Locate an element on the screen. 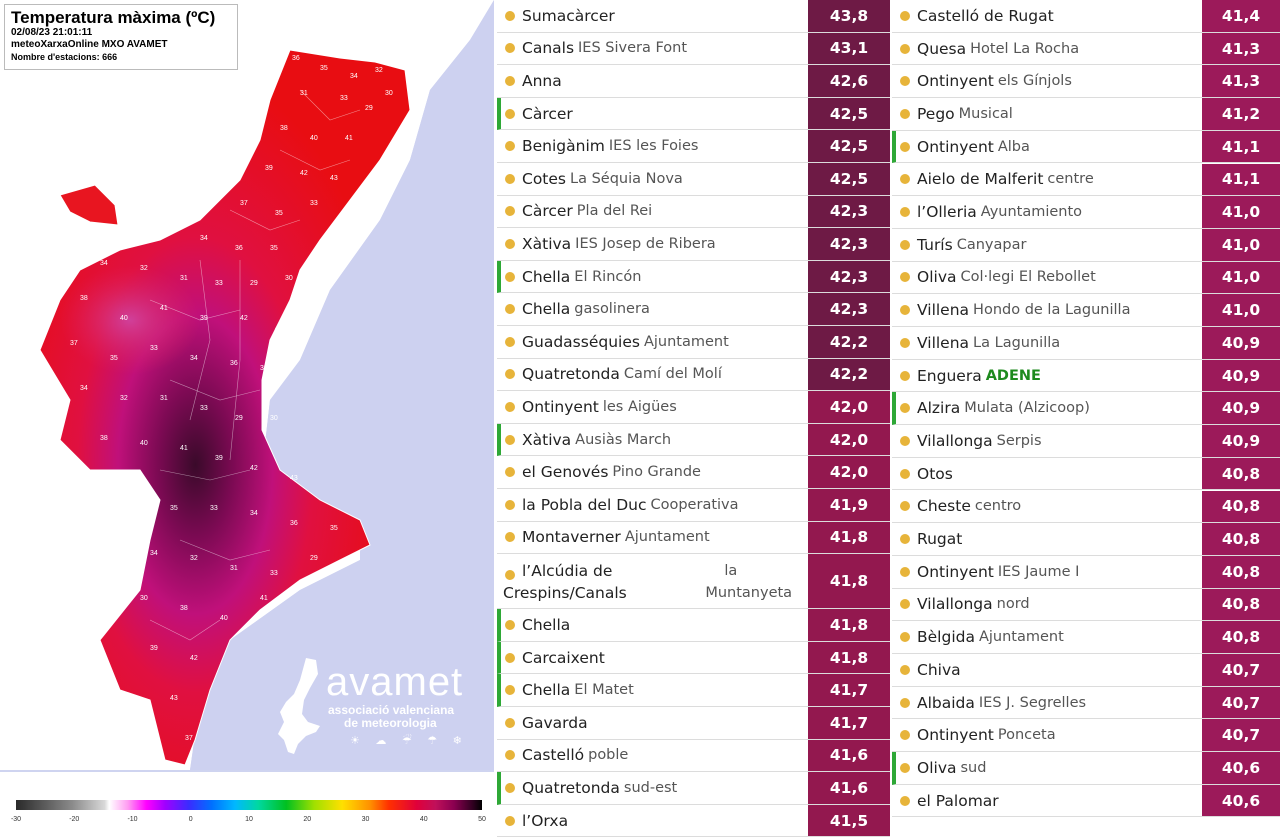  station-name: sud-est is located at coordinates (650, 787).